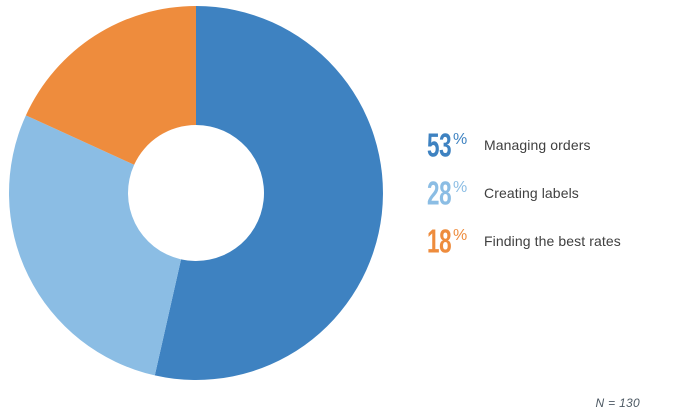 The width and height of the screenshot is (675, 418). I want to click on legend-item-managing-orders: 53 % Managing orders, so click(524, 145).